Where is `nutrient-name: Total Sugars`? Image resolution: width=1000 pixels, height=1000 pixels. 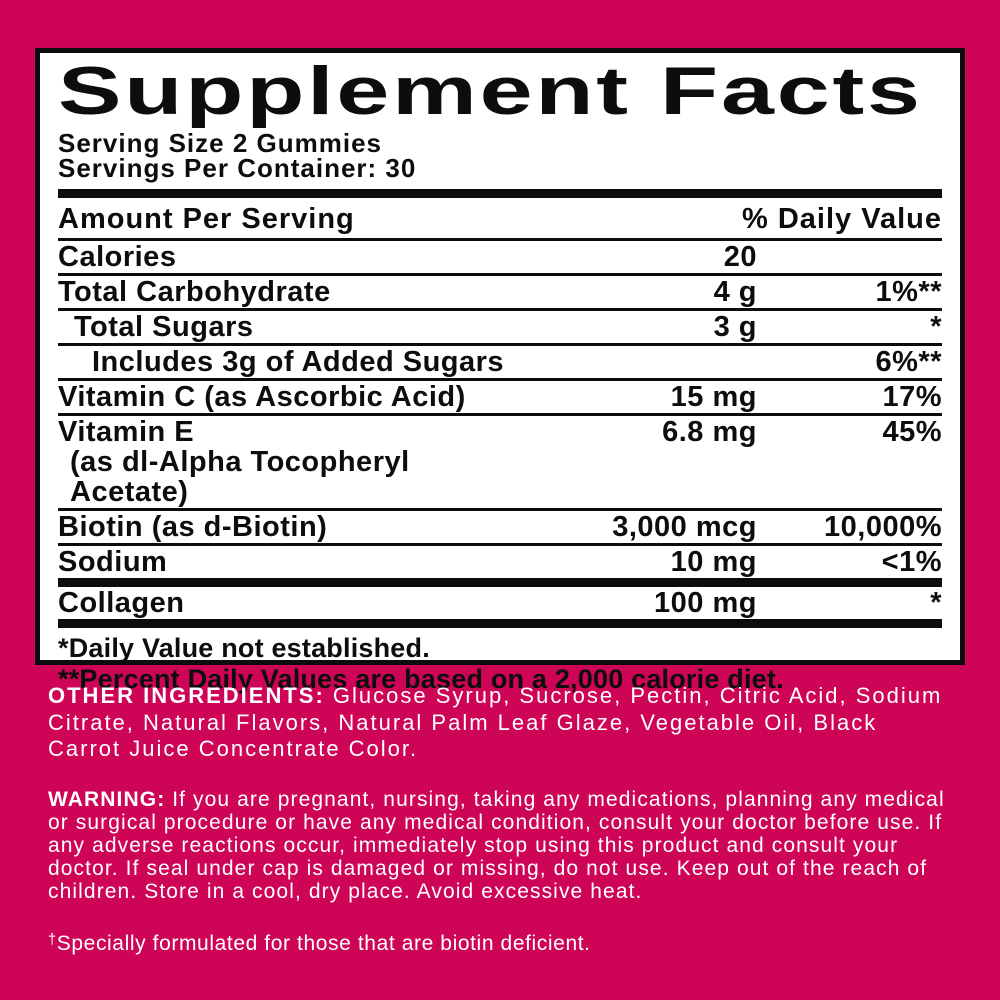 nutrient-name: Total Sugars is located at coordinates (164, 327).